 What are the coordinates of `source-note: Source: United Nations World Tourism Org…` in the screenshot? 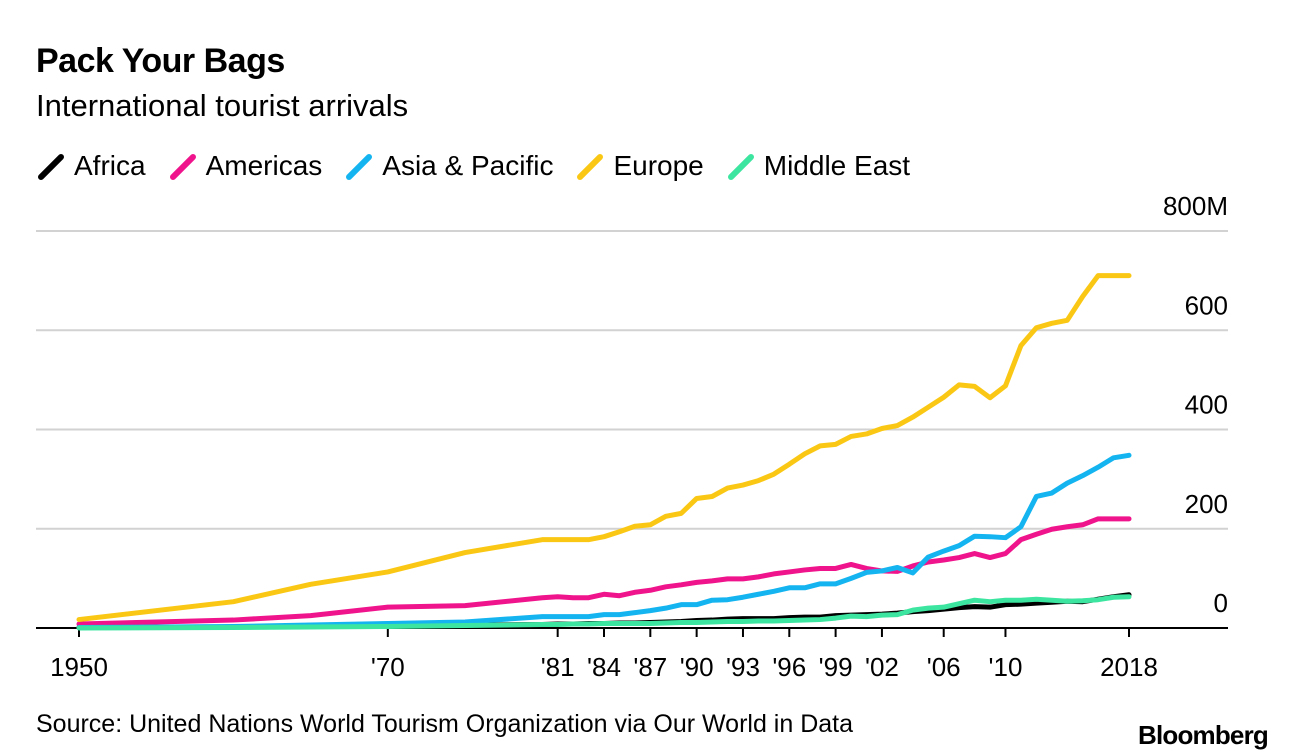 It's located at (445, 724).